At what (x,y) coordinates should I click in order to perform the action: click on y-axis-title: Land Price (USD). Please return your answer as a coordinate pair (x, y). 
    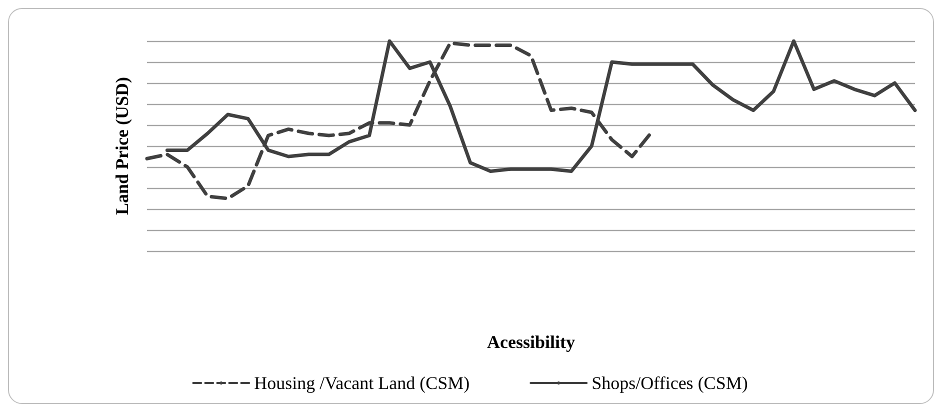
    Looking at the image, I should click on (122, 146).